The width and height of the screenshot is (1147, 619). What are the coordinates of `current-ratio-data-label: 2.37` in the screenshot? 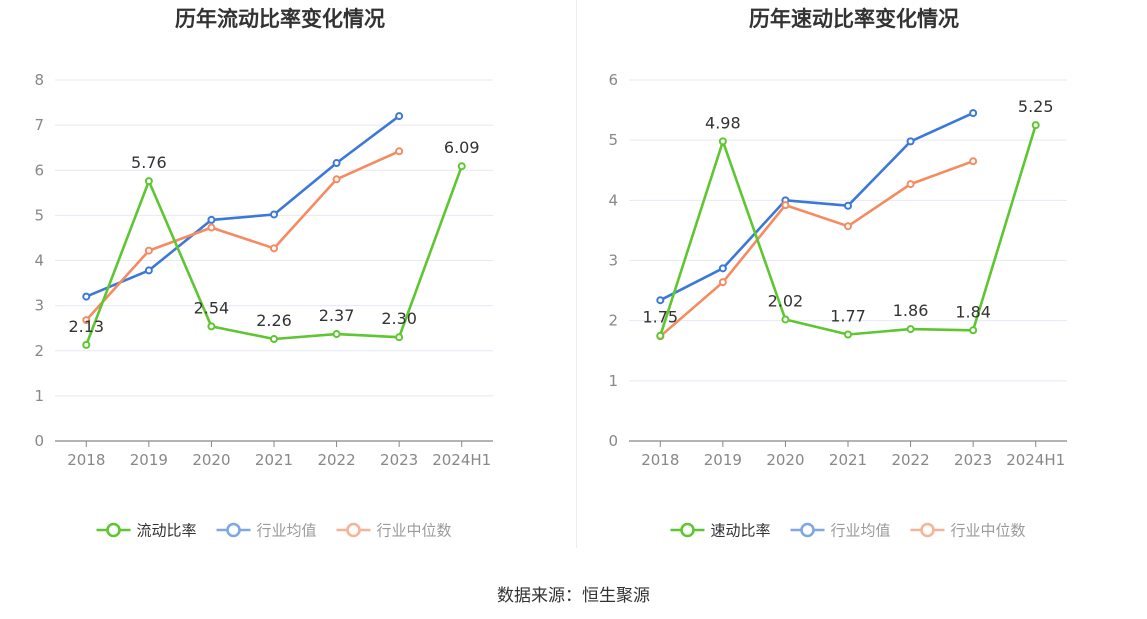 It's located at (337, 315).